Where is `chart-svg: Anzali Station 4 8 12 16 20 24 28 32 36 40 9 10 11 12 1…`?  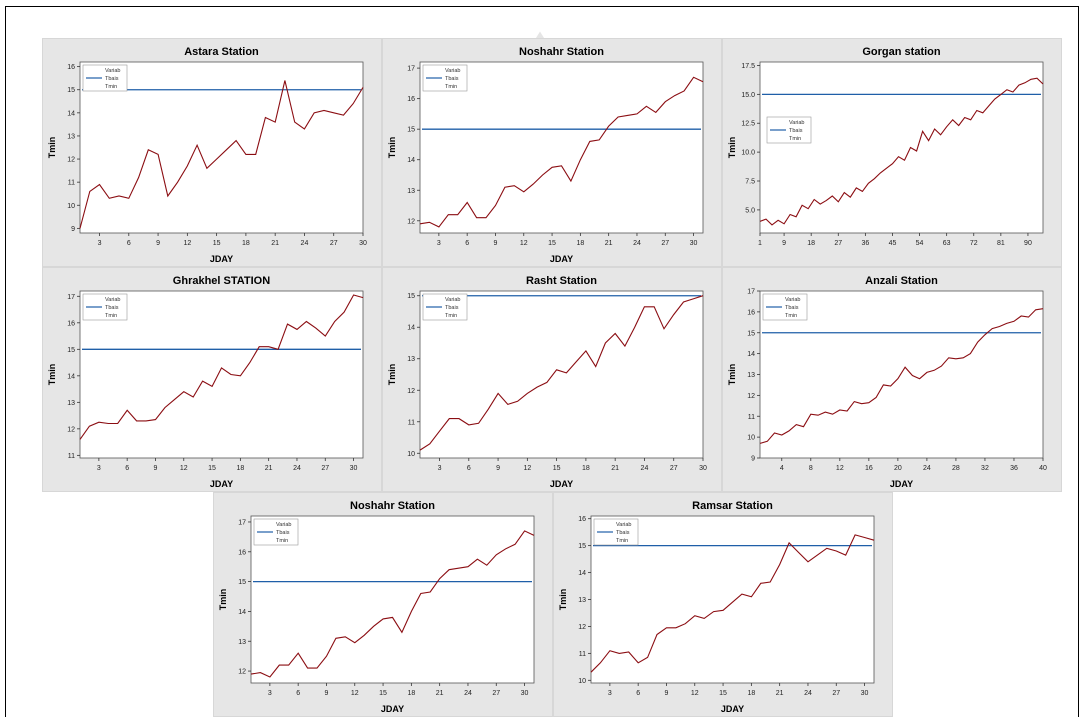
chart-svg: Anzali Station 4 8 12 16 20 24 28 32 36 40 9 10 11 12 1… is located at coordinates (887, 382).